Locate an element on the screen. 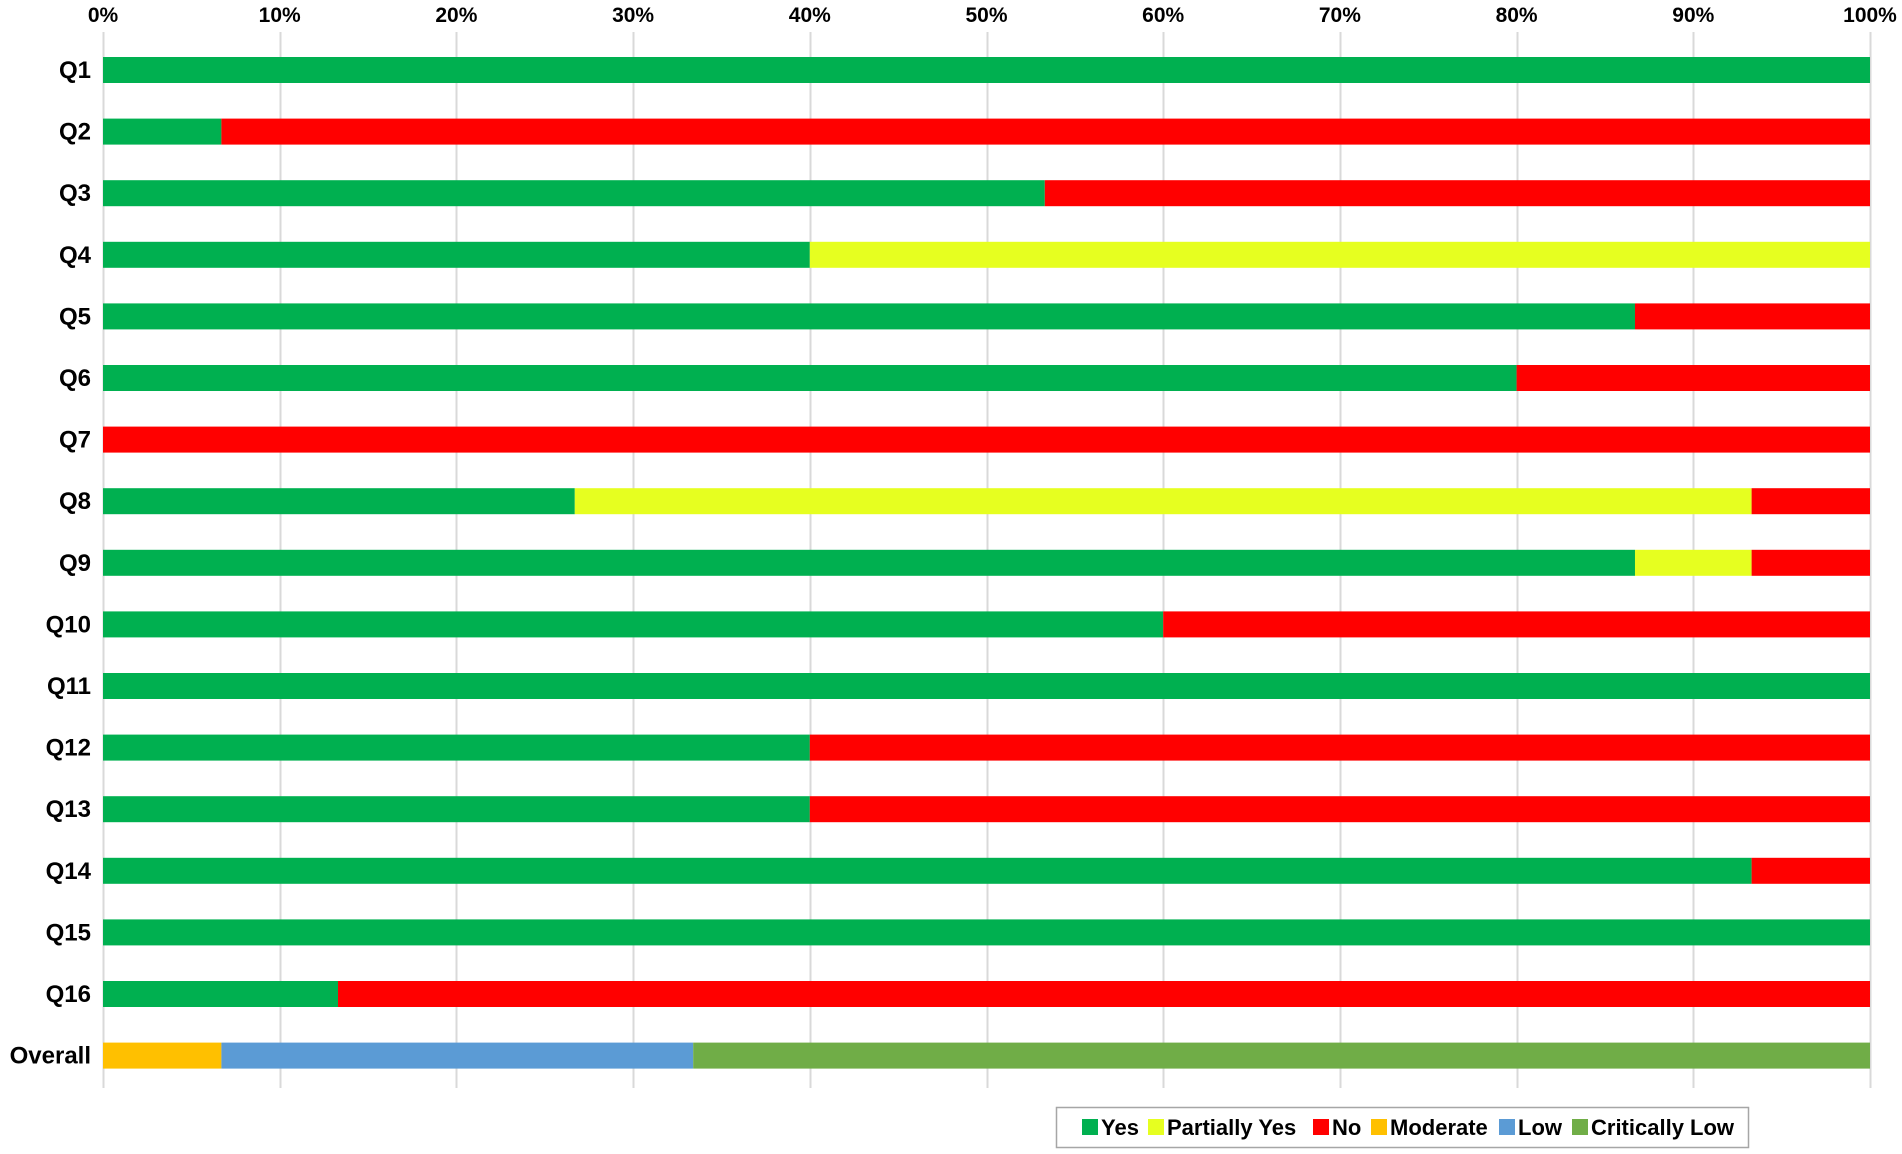 This screenshot has width=1902, height=1154. bar-segment-q10-no is located at coordinates (1516, 624).